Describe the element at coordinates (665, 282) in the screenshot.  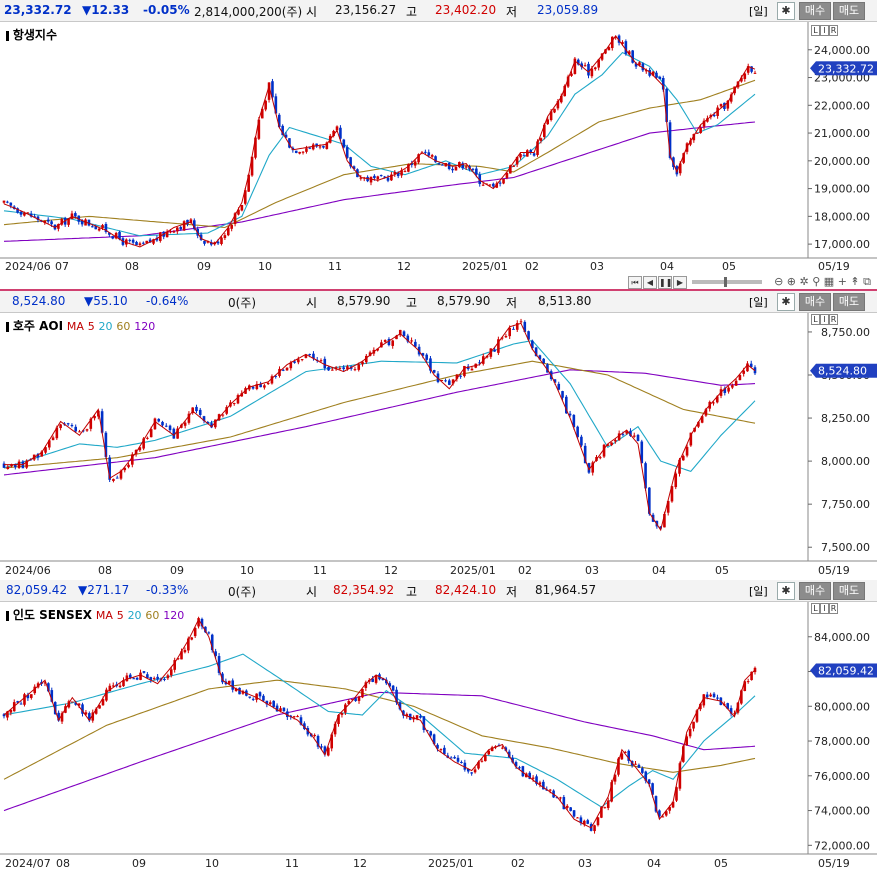
I see `pause-icon: ❚❚` at that location.